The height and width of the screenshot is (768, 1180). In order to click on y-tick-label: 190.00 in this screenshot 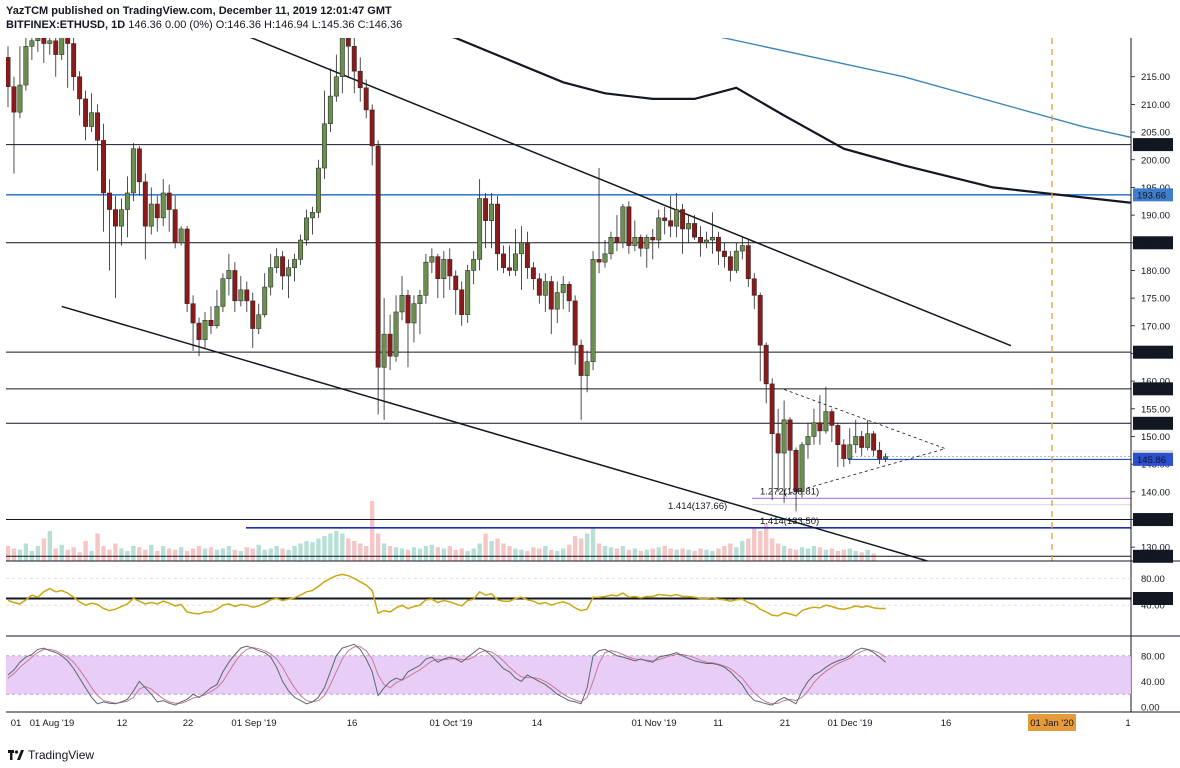, I will do `click(1155, 216)`.